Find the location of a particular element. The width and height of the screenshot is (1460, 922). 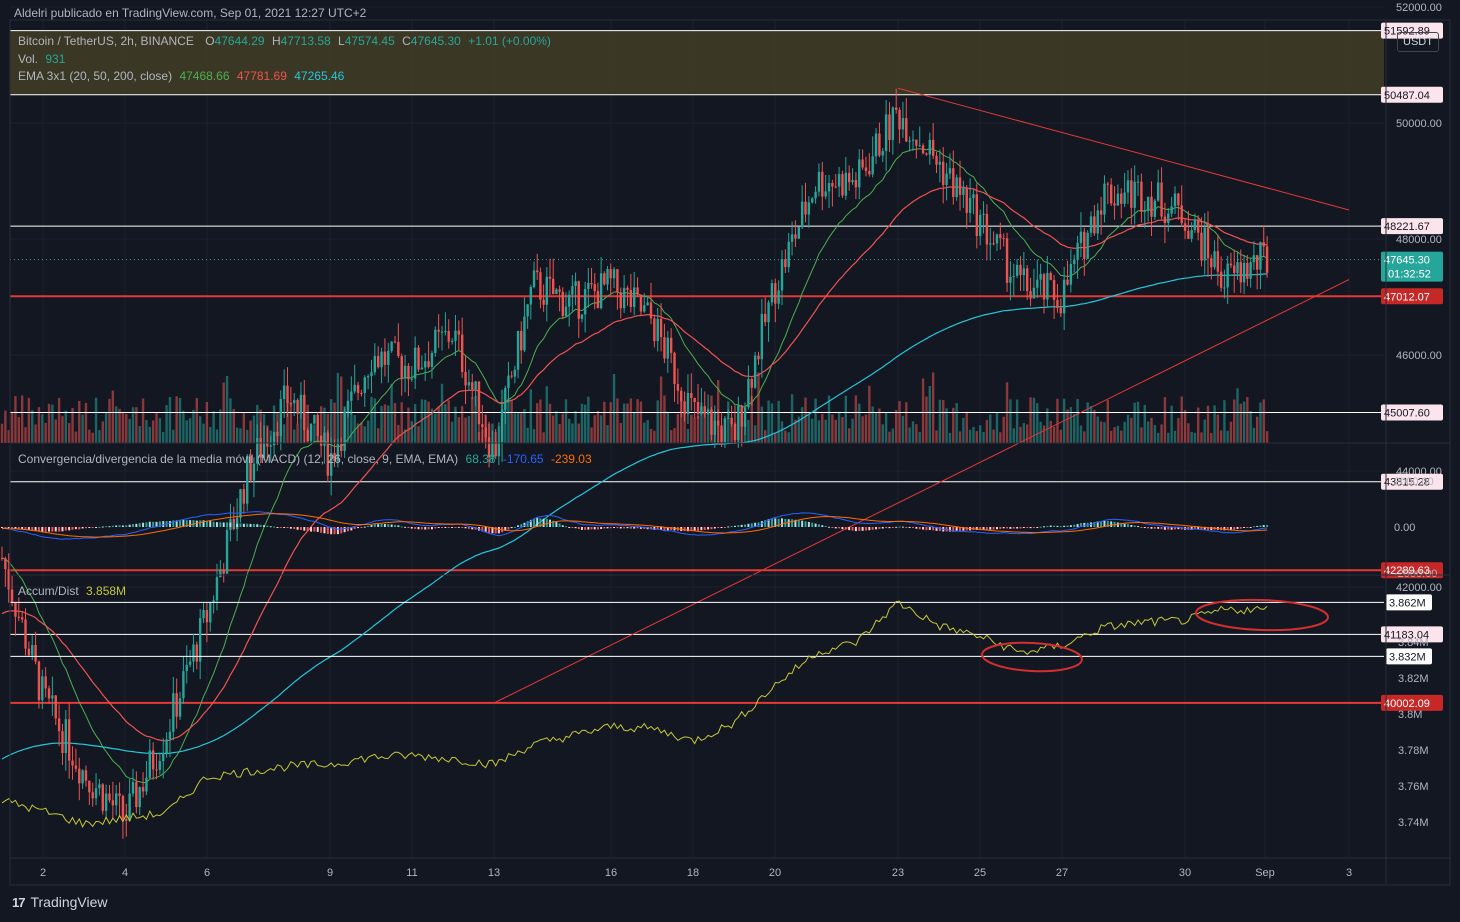

ad-level-tag-0: 3.862M is located at coordinates (1407, 603).